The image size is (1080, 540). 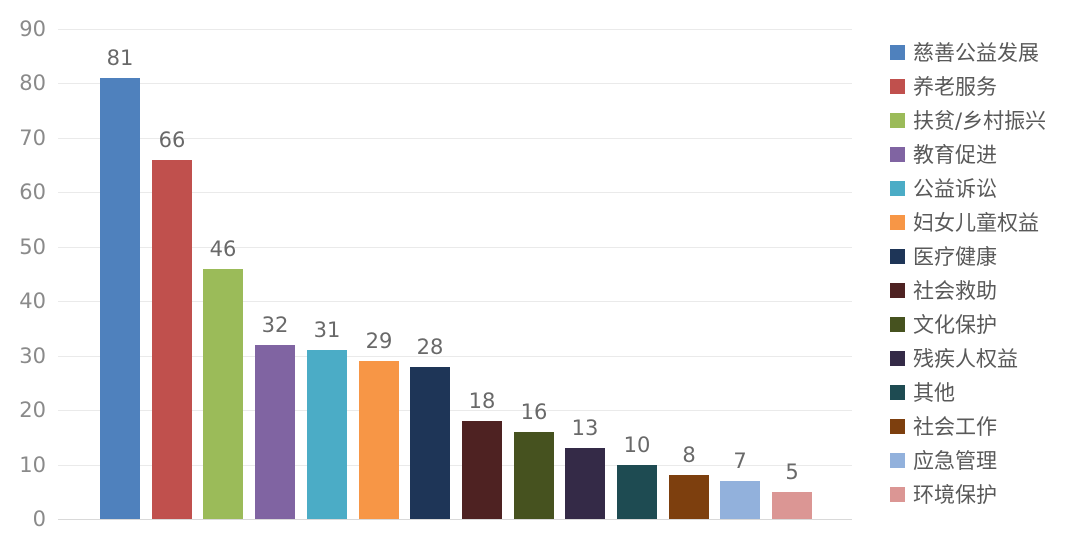 I want to click on legend-item: 妇女儿童权益, so click(x=968, y=222).